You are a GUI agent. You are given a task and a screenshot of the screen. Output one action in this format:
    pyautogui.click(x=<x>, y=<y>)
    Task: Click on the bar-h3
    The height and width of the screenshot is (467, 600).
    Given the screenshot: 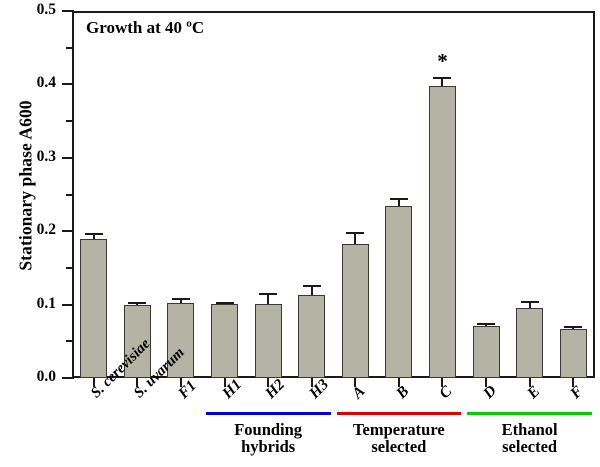 What is the action you would take?
    pyautogui.click(x=312, y=336)
    